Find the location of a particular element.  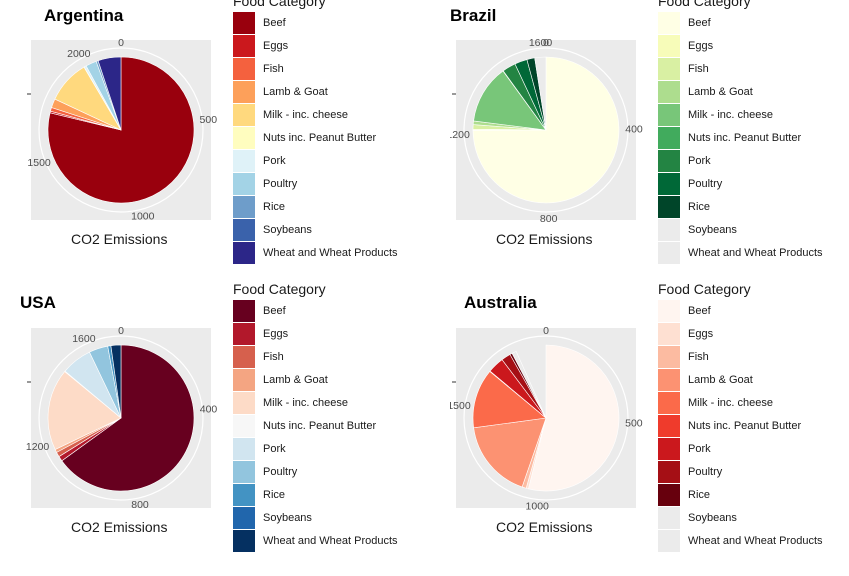

chart-title: Australia is located at coordinates (500, 302).